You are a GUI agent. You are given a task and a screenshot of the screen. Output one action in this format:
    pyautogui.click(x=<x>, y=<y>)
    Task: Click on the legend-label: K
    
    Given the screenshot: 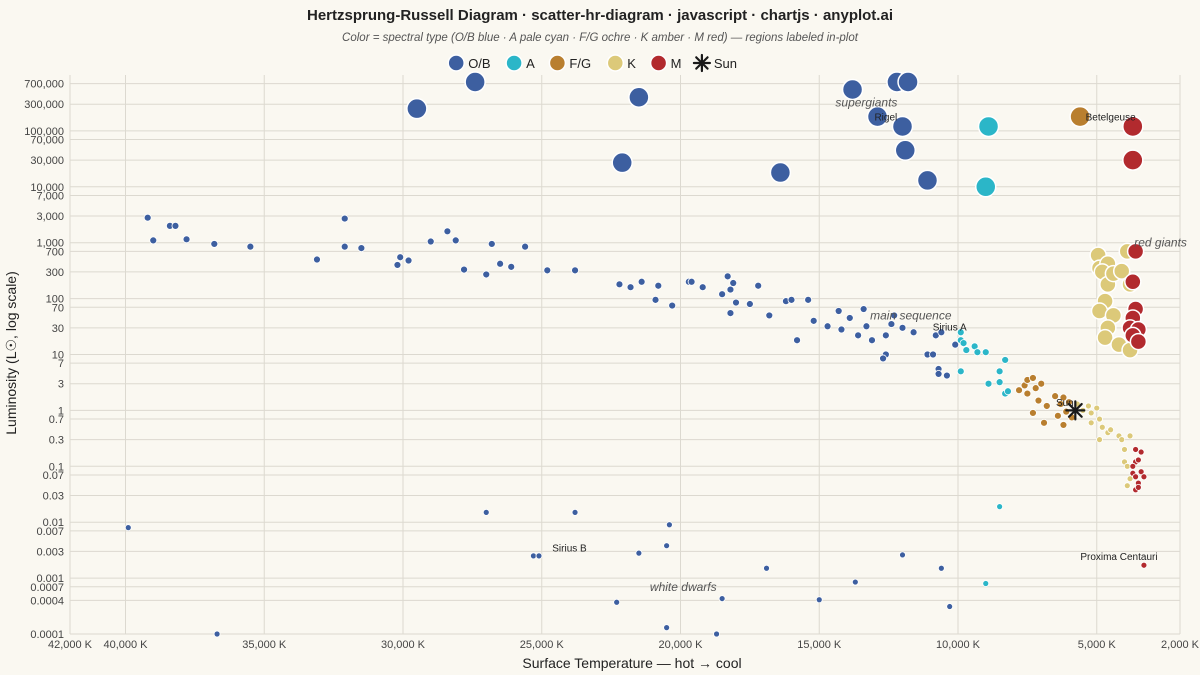 What is the action you would take?
    pyautogui.click(x=631, y=63)
    